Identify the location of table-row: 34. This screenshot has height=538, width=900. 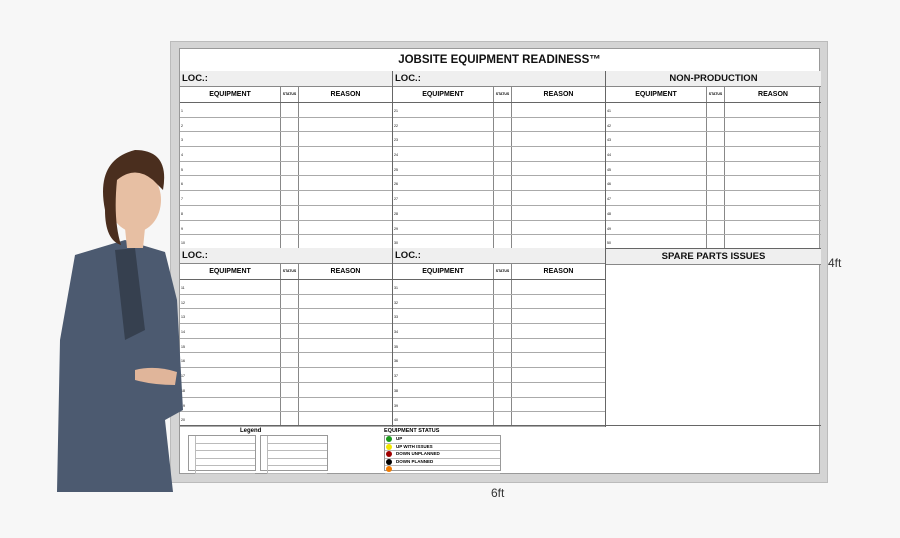
(499, 331).